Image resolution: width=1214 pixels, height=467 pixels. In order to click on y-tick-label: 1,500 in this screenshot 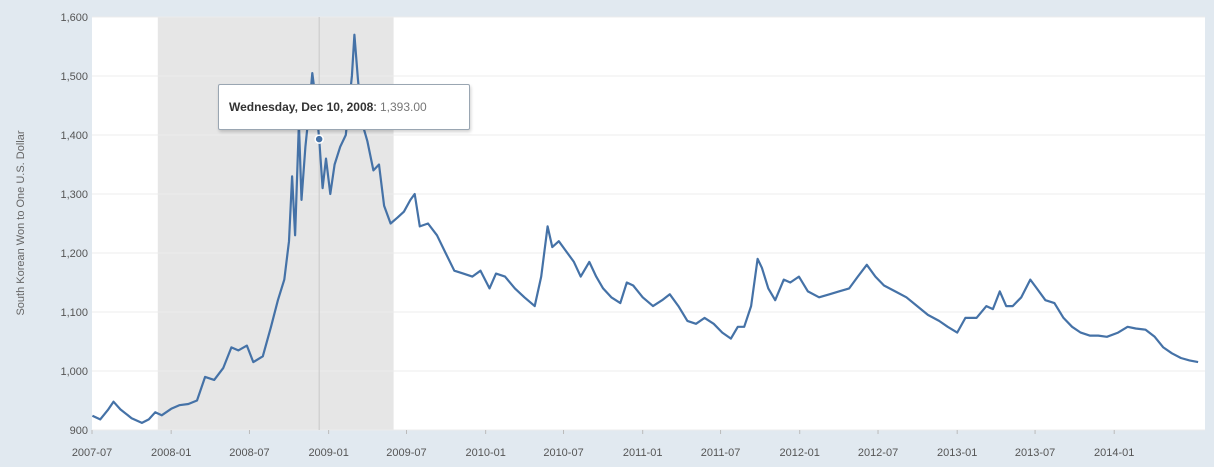, I will do `click(74, 77)`.